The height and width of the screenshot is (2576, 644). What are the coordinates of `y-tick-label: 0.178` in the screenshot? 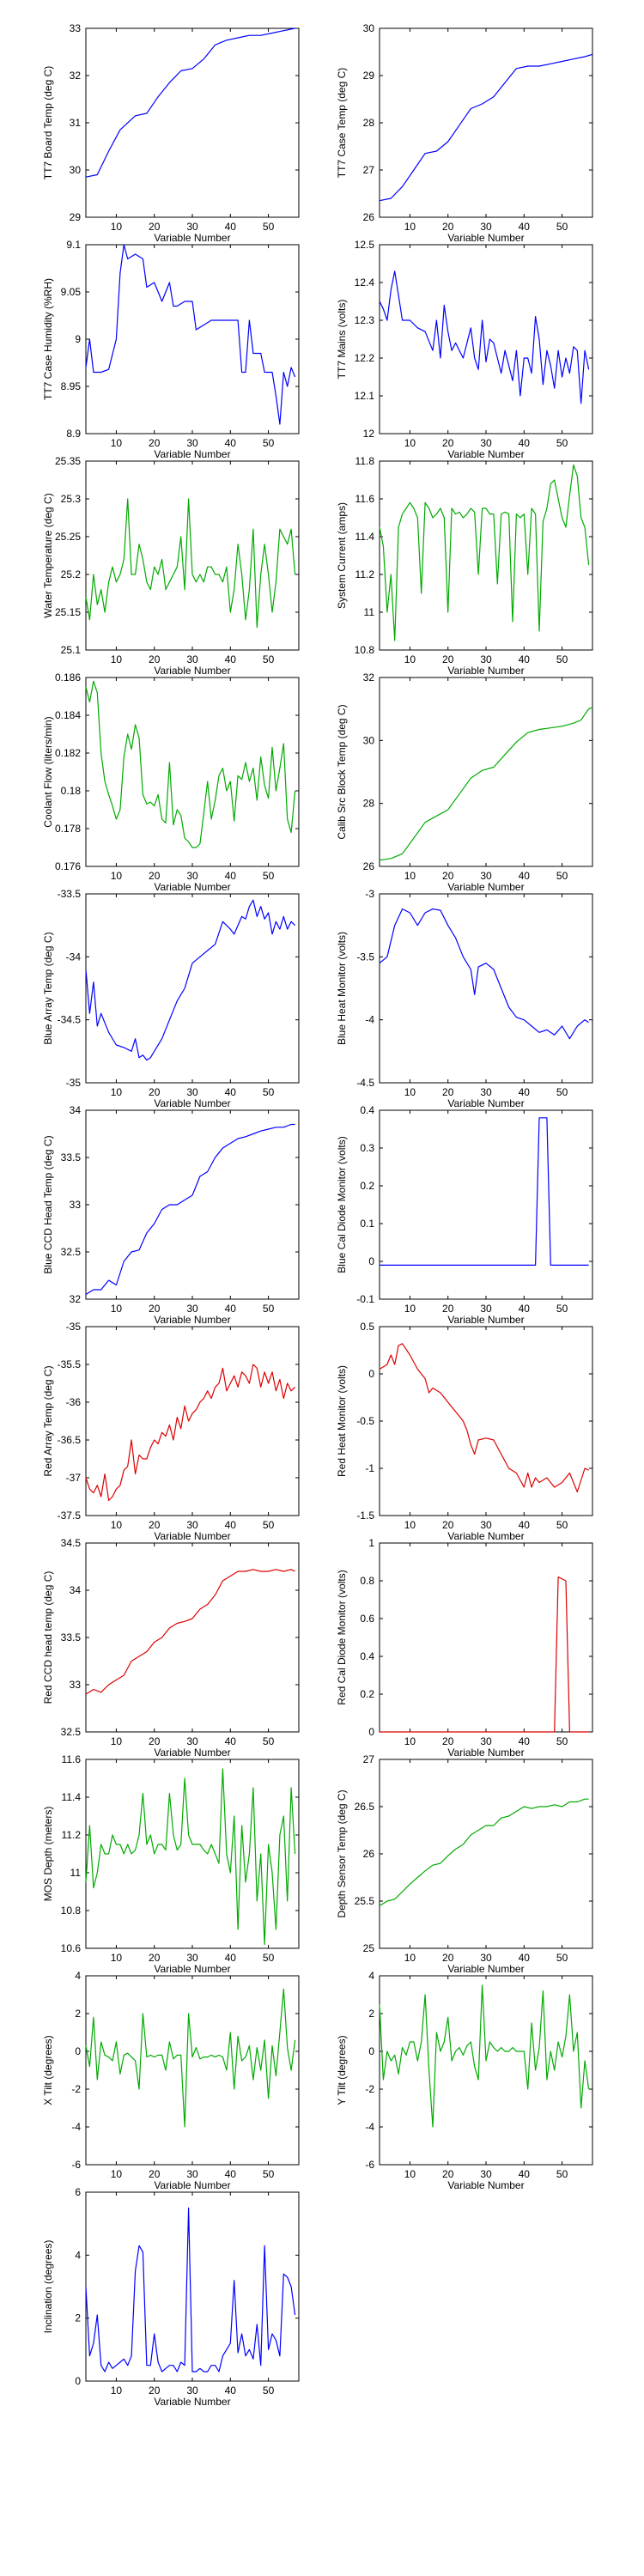 It's located at (68, 829).